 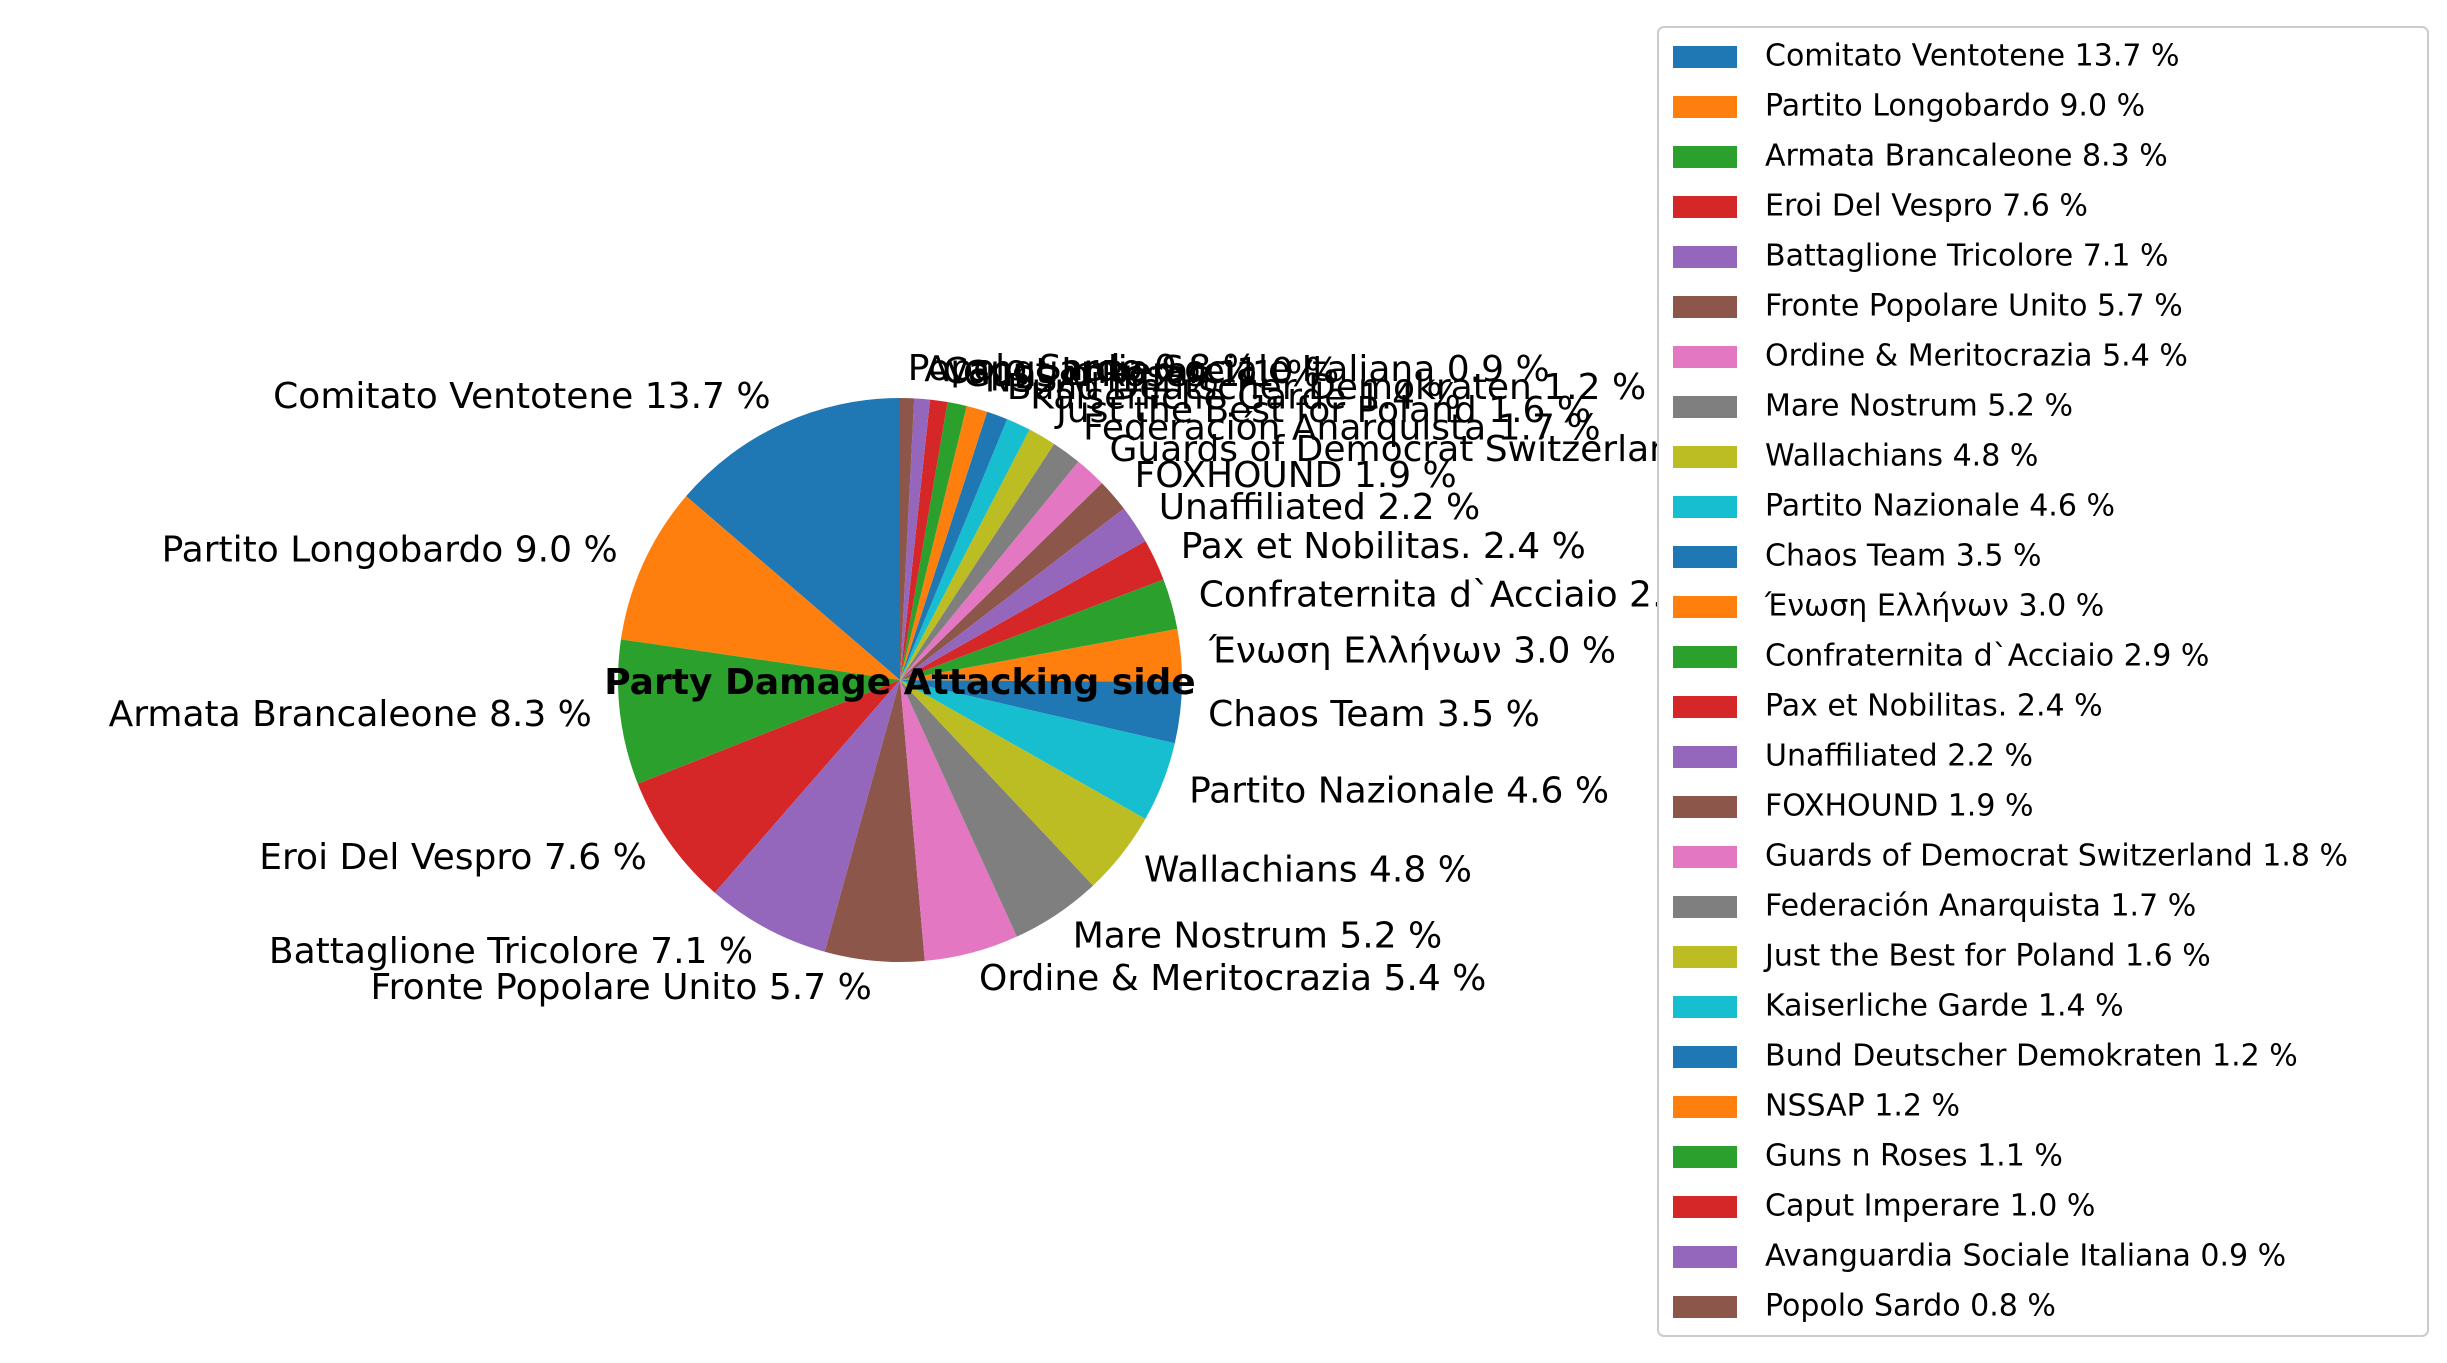 I want to click on legend-label-16: Guards of Democrat Switzerland 1.8 %, so click(x=2056, y=856).